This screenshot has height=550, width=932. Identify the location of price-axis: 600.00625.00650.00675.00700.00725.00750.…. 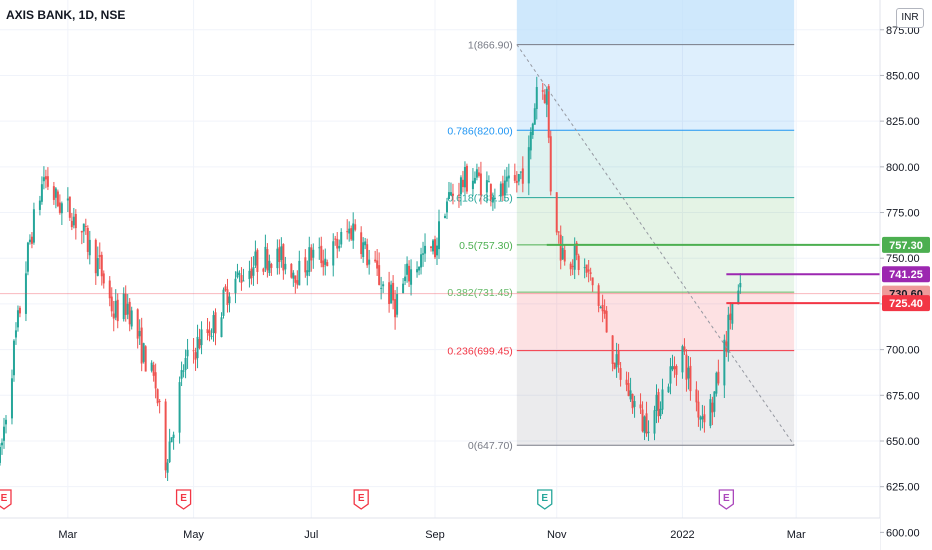
(905, 275).